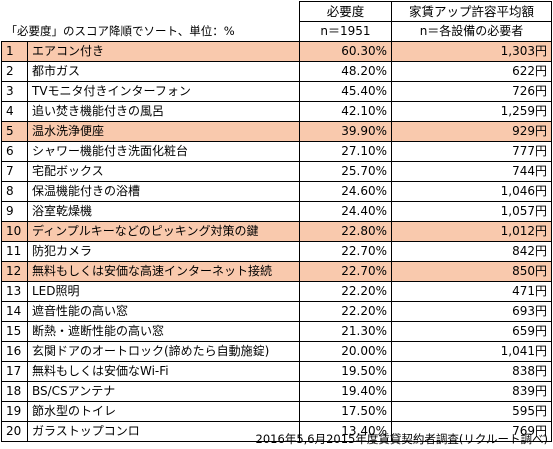  Describe the element at coordinates (14, 151) in the screenshot. I see `cell-rank: 6` at that location.